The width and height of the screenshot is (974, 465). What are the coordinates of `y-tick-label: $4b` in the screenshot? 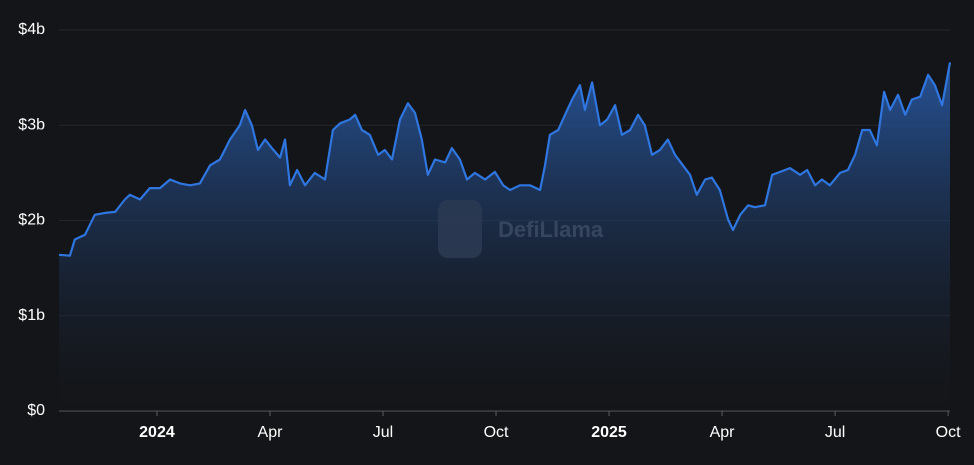 It's located at (31, 29).